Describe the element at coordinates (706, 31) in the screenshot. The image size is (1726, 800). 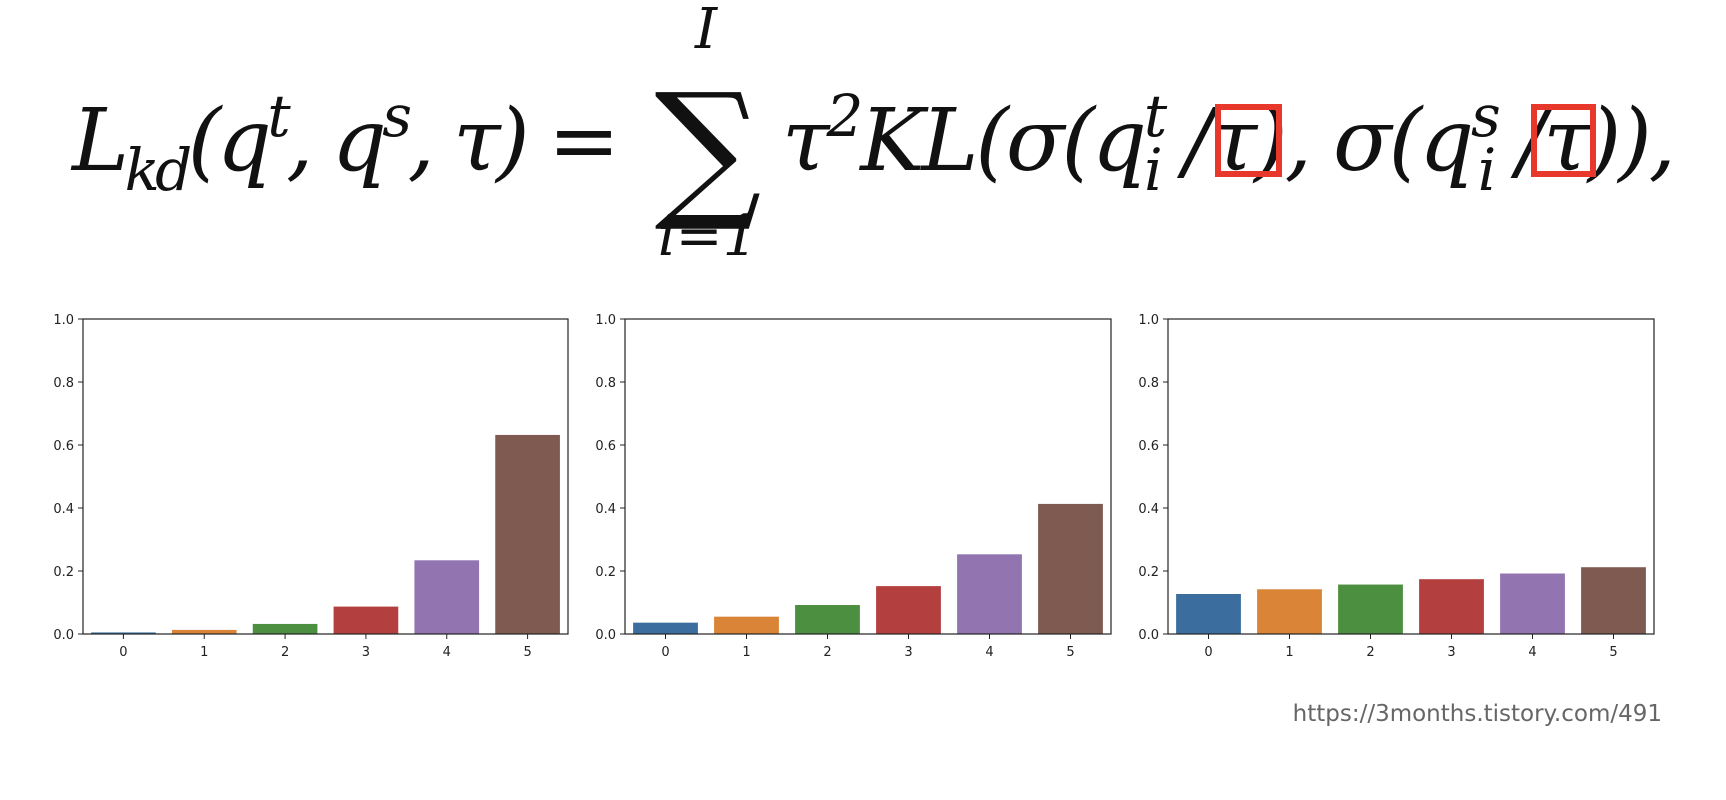
I see `sum-upper: I` at that location.